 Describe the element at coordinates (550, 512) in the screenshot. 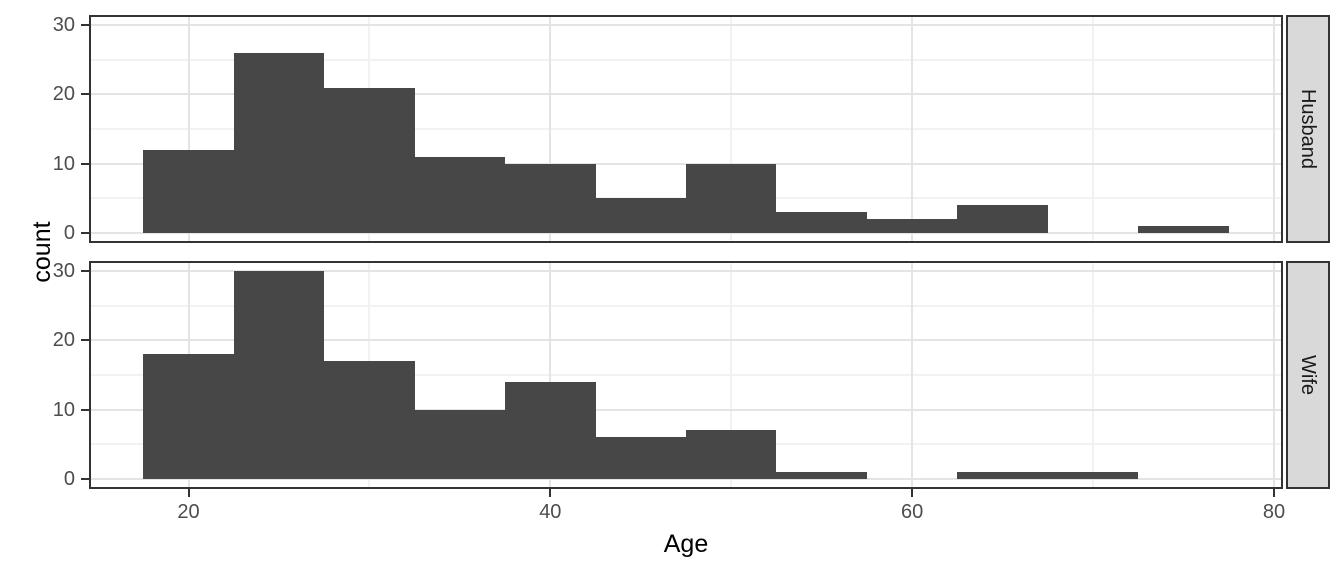

I see `x-tick-label: 40` at that location.